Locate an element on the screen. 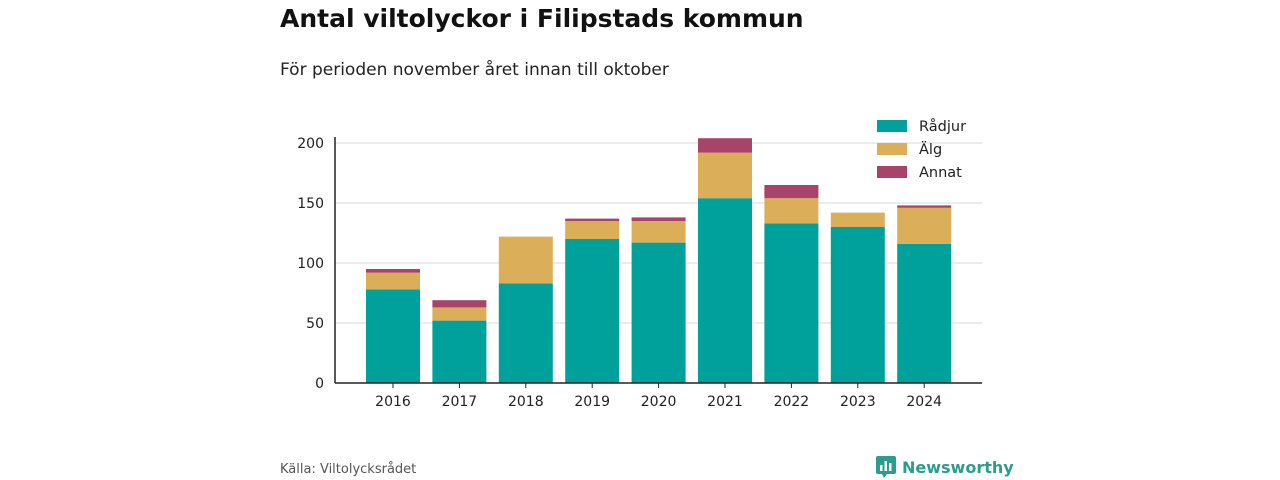 This screenshot has width=1280, height=480. bar-2024-rådjur is located at coordinates (924, 313).